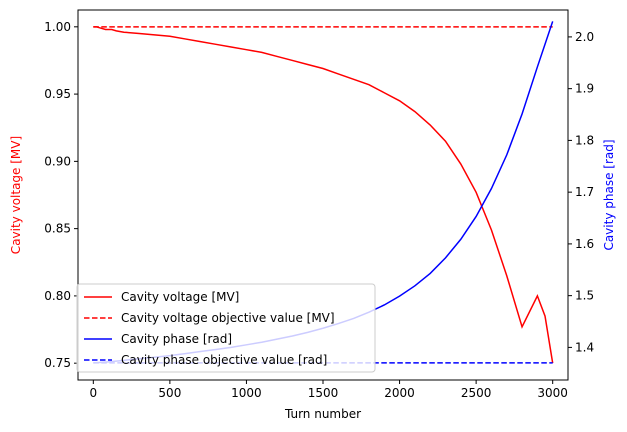 This screenshot has height=432, width=627. I want to click on right-y-tick-label-4: 1.8, so click(584, 140).